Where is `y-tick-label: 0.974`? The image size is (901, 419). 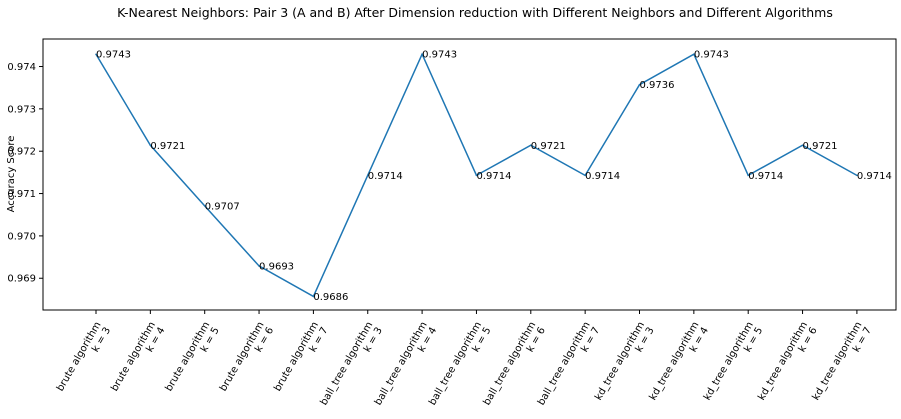 y-tick-label: 0.974 is located at coordinates (21, 67).